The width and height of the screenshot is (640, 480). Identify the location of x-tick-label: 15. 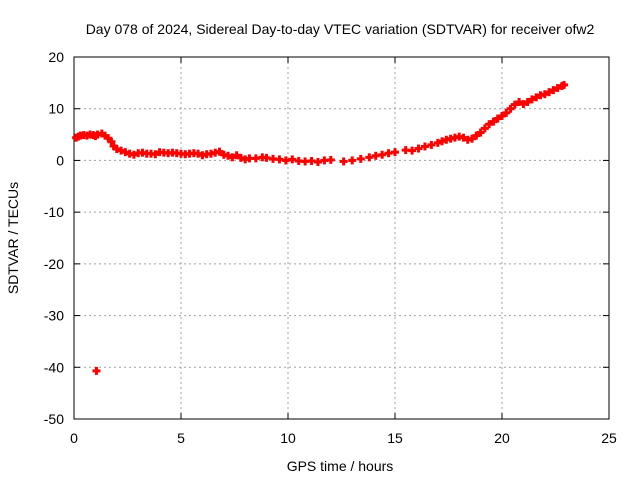
(395, 438).